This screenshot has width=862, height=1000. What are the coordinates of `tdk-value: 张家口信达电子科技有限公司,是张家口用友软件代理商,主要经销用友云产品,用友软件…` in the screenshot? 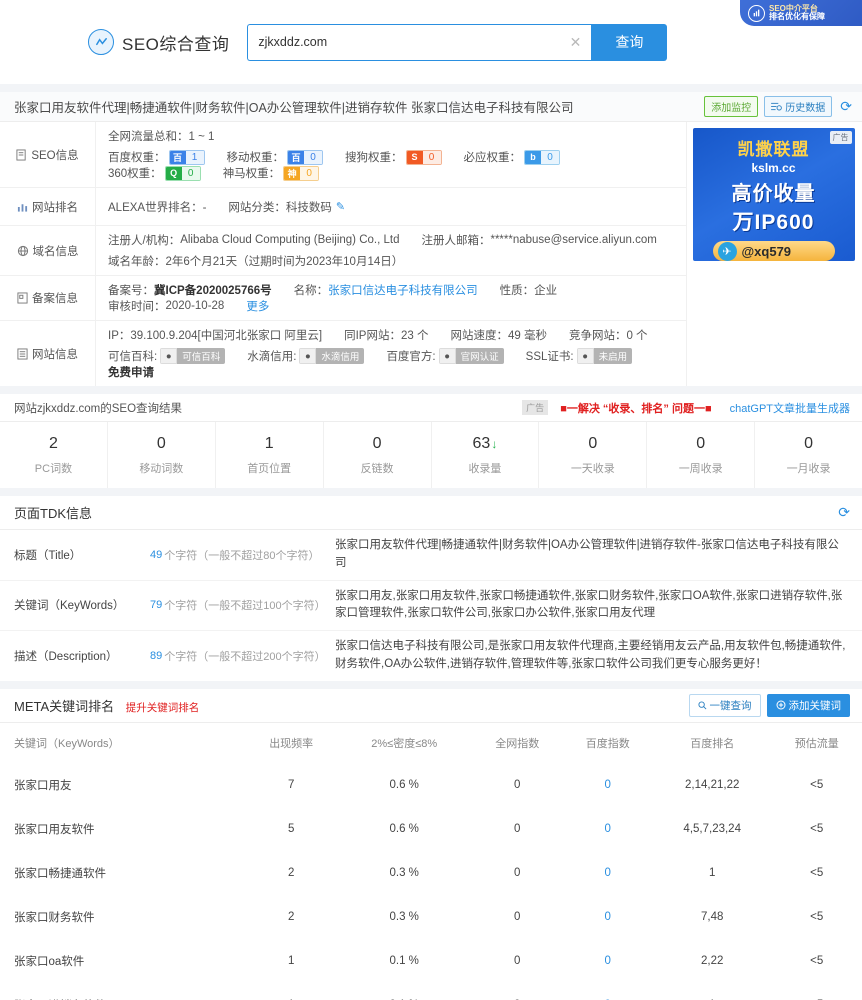 It's located at (590, 655).